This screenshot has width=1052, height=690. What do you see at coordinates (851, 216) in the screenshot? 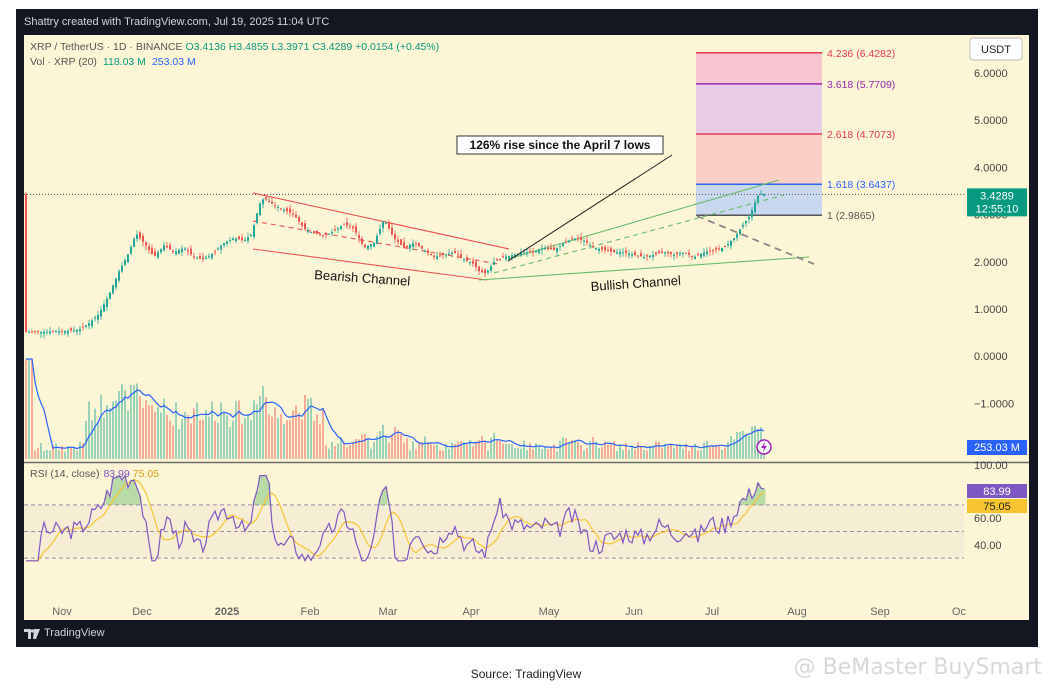
I see `fib-level-label: 1 (2.9865)` at bounding box center [851, 216].